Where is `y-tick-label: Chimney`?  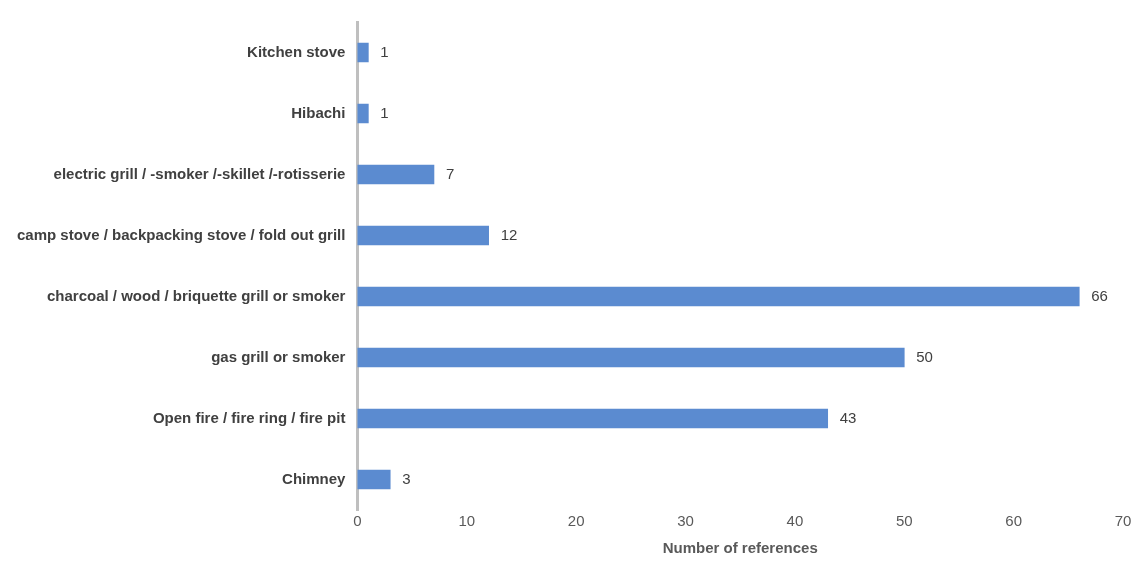
y-tick-label: Chimney is located at coordinates (314, 478).